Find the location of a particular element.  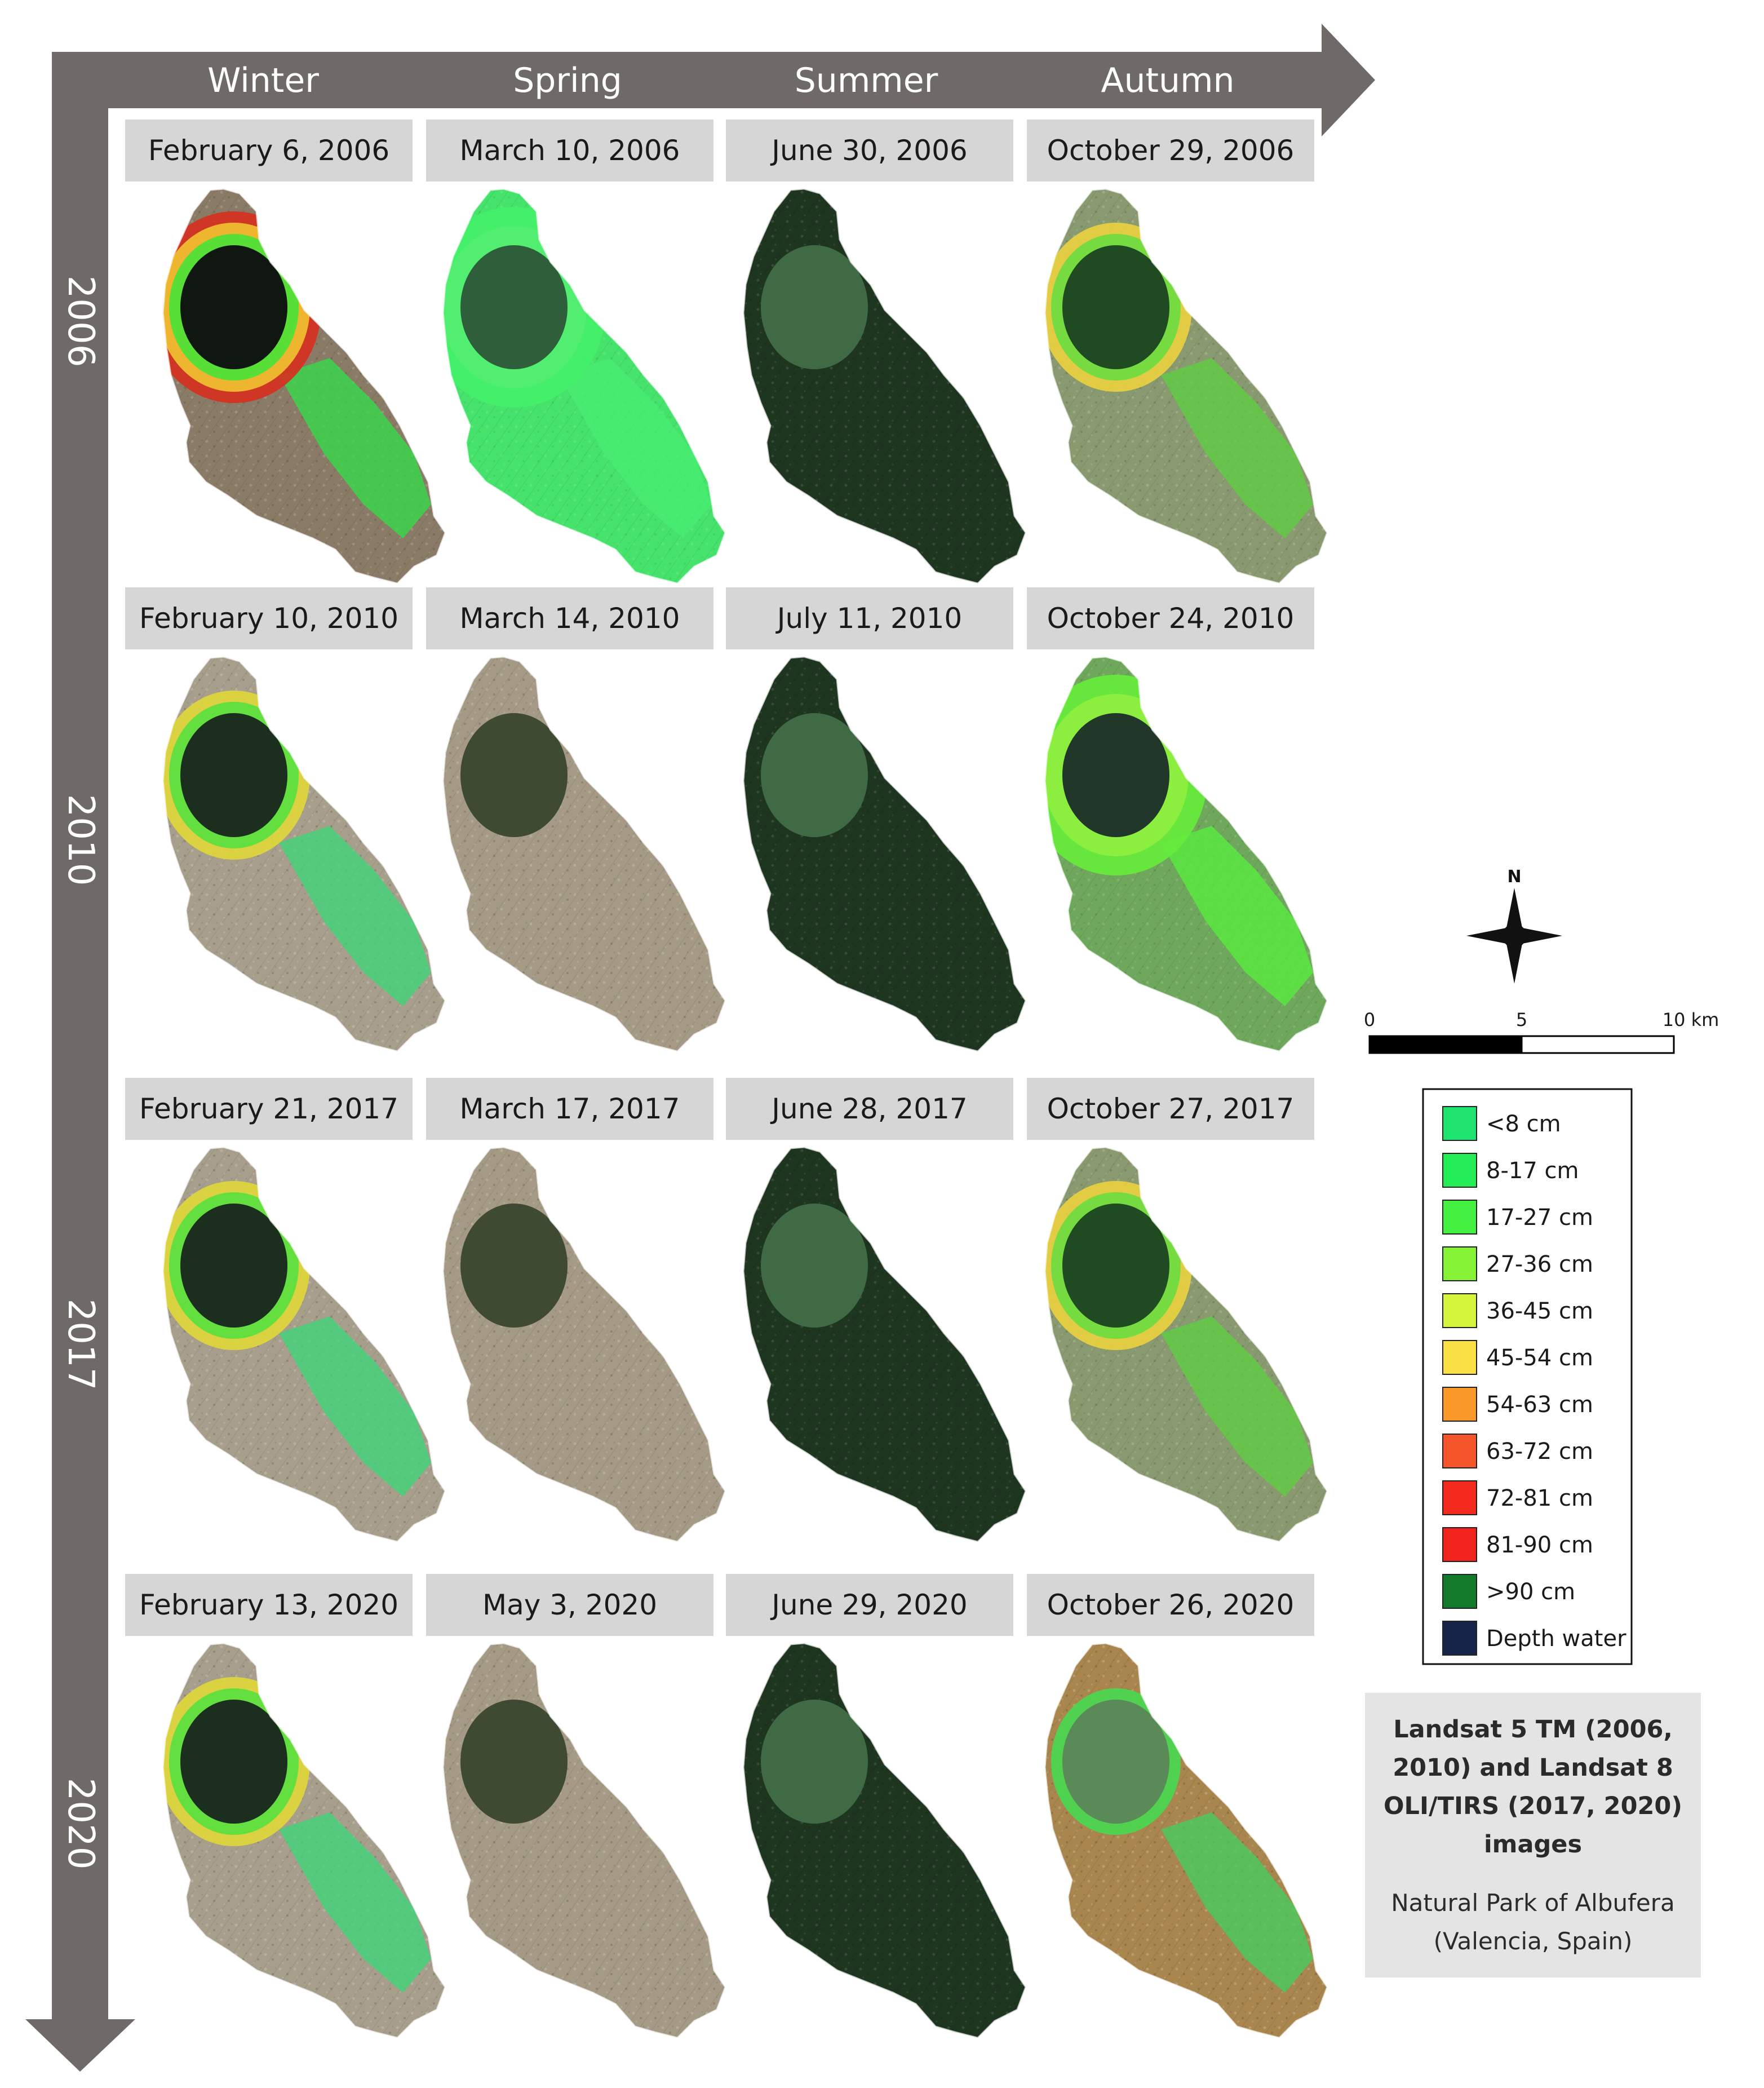

date-label: February 21, 2017 is located at coordinates (268, 1108).